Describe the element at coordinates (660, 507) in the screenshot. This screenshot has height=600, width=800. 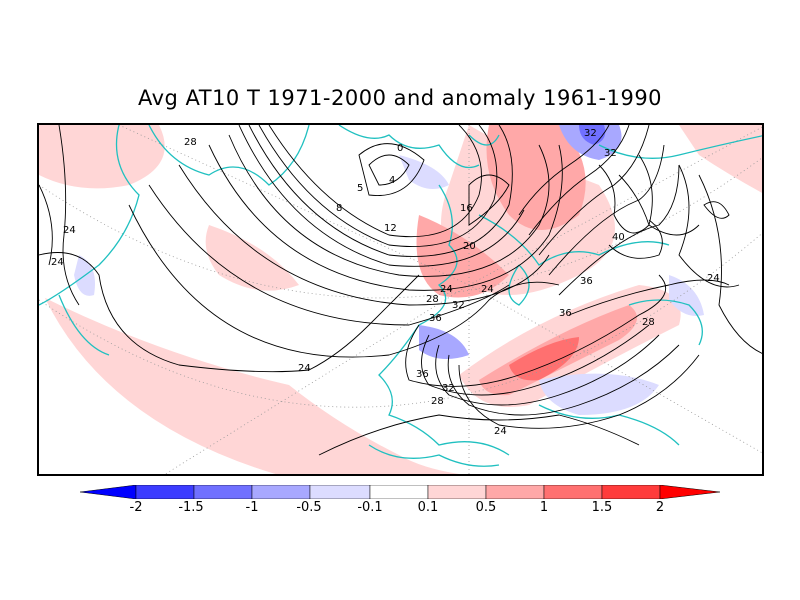
I see `colorbar-tick-label: 2` at that location.